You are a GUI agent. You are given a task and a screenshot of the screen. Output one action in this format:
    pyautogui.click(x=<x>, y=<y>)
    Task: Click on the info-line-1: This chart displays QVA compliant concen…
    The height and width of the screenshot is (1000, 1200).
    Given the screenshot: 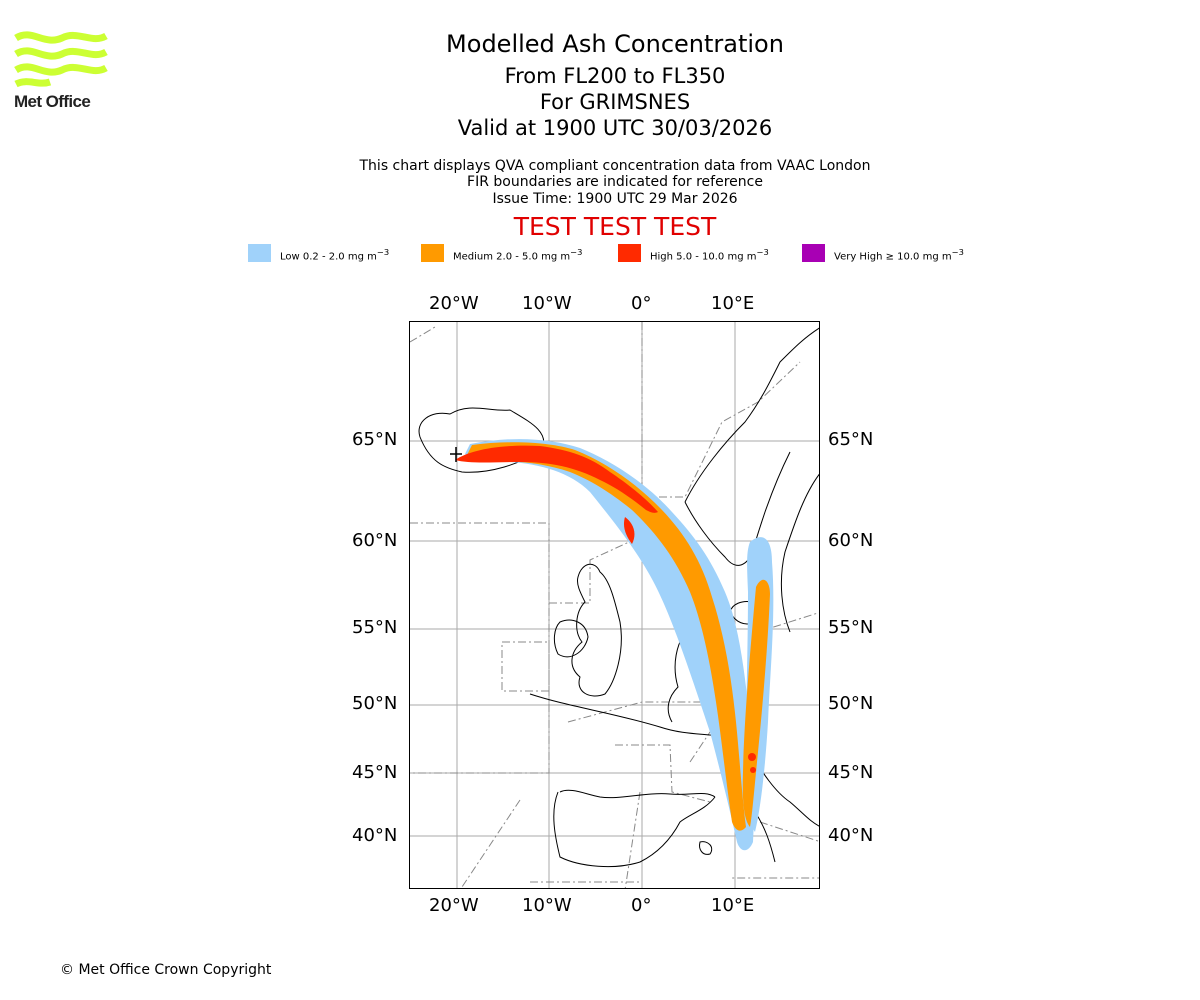 What is the action you would take?
    pyautogui.click(x=615, y=166)
    